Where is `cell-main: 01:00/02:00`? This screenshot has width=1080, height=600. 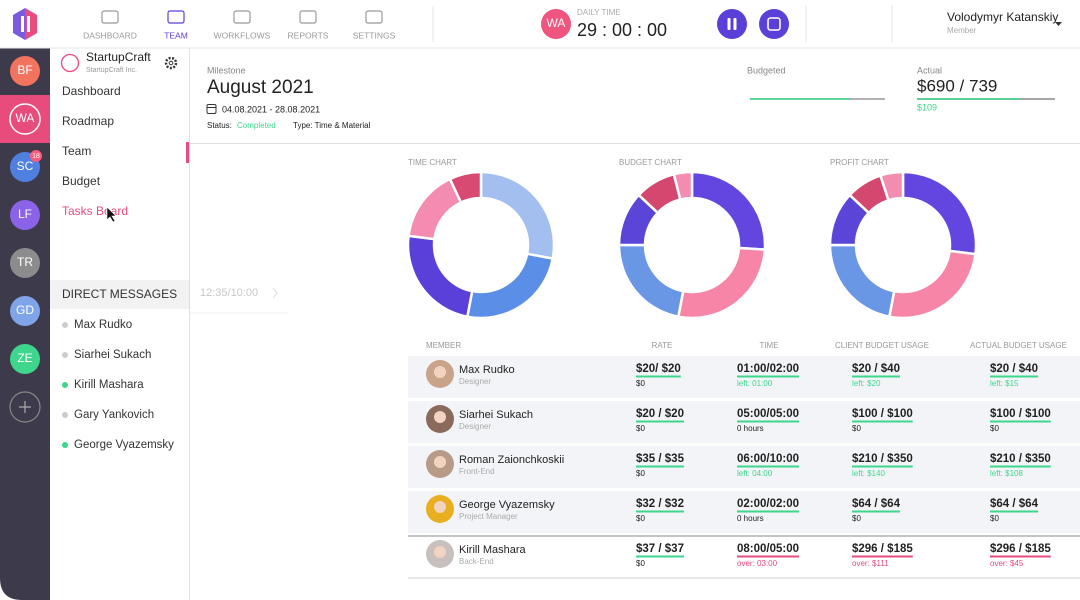 cell-main: 01:00/02:00 is located at coordinates (768, 369).